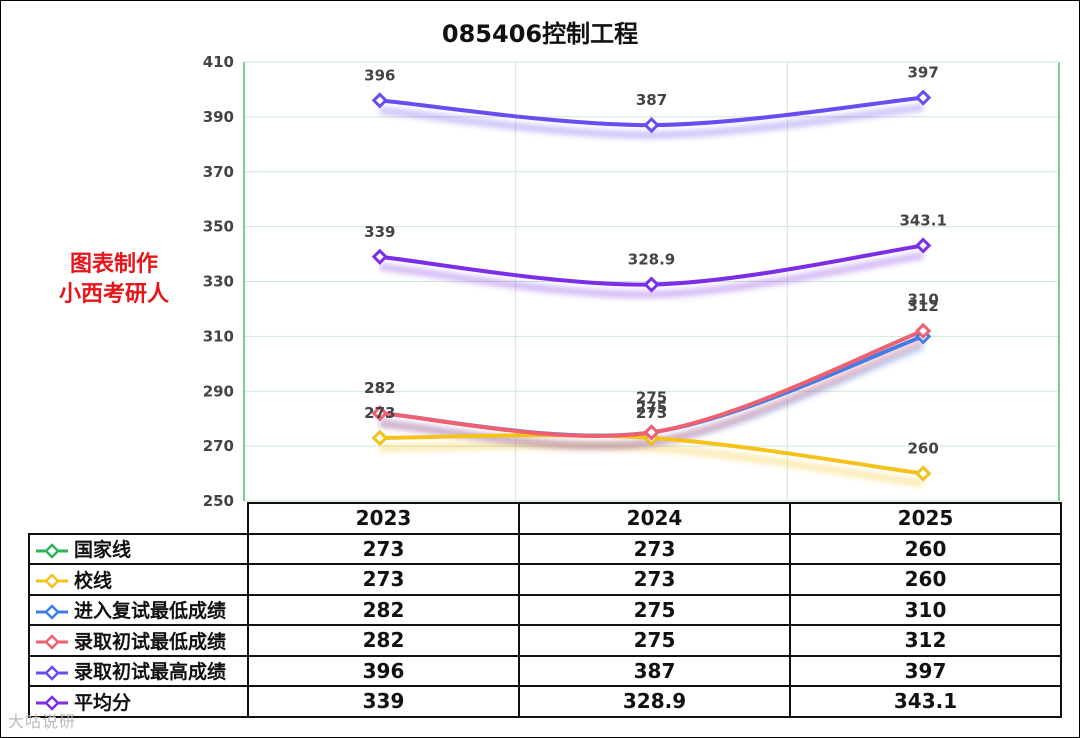  Describe the element at coordinates (218, 172) in the screenshot. I see `y-tick-label: 370` at that location.